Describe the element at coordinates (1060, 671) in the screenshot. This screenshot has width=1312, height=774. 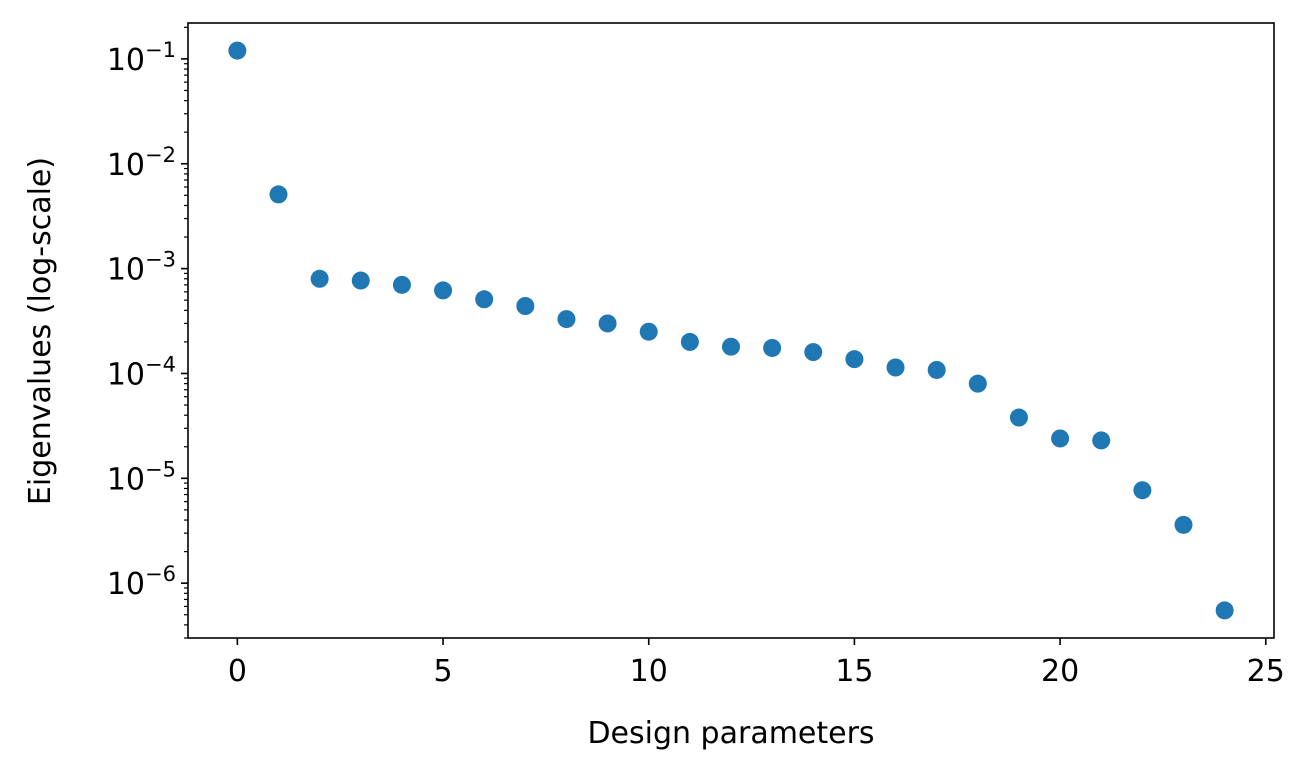
I see `x-tick-label: 20` at that location.